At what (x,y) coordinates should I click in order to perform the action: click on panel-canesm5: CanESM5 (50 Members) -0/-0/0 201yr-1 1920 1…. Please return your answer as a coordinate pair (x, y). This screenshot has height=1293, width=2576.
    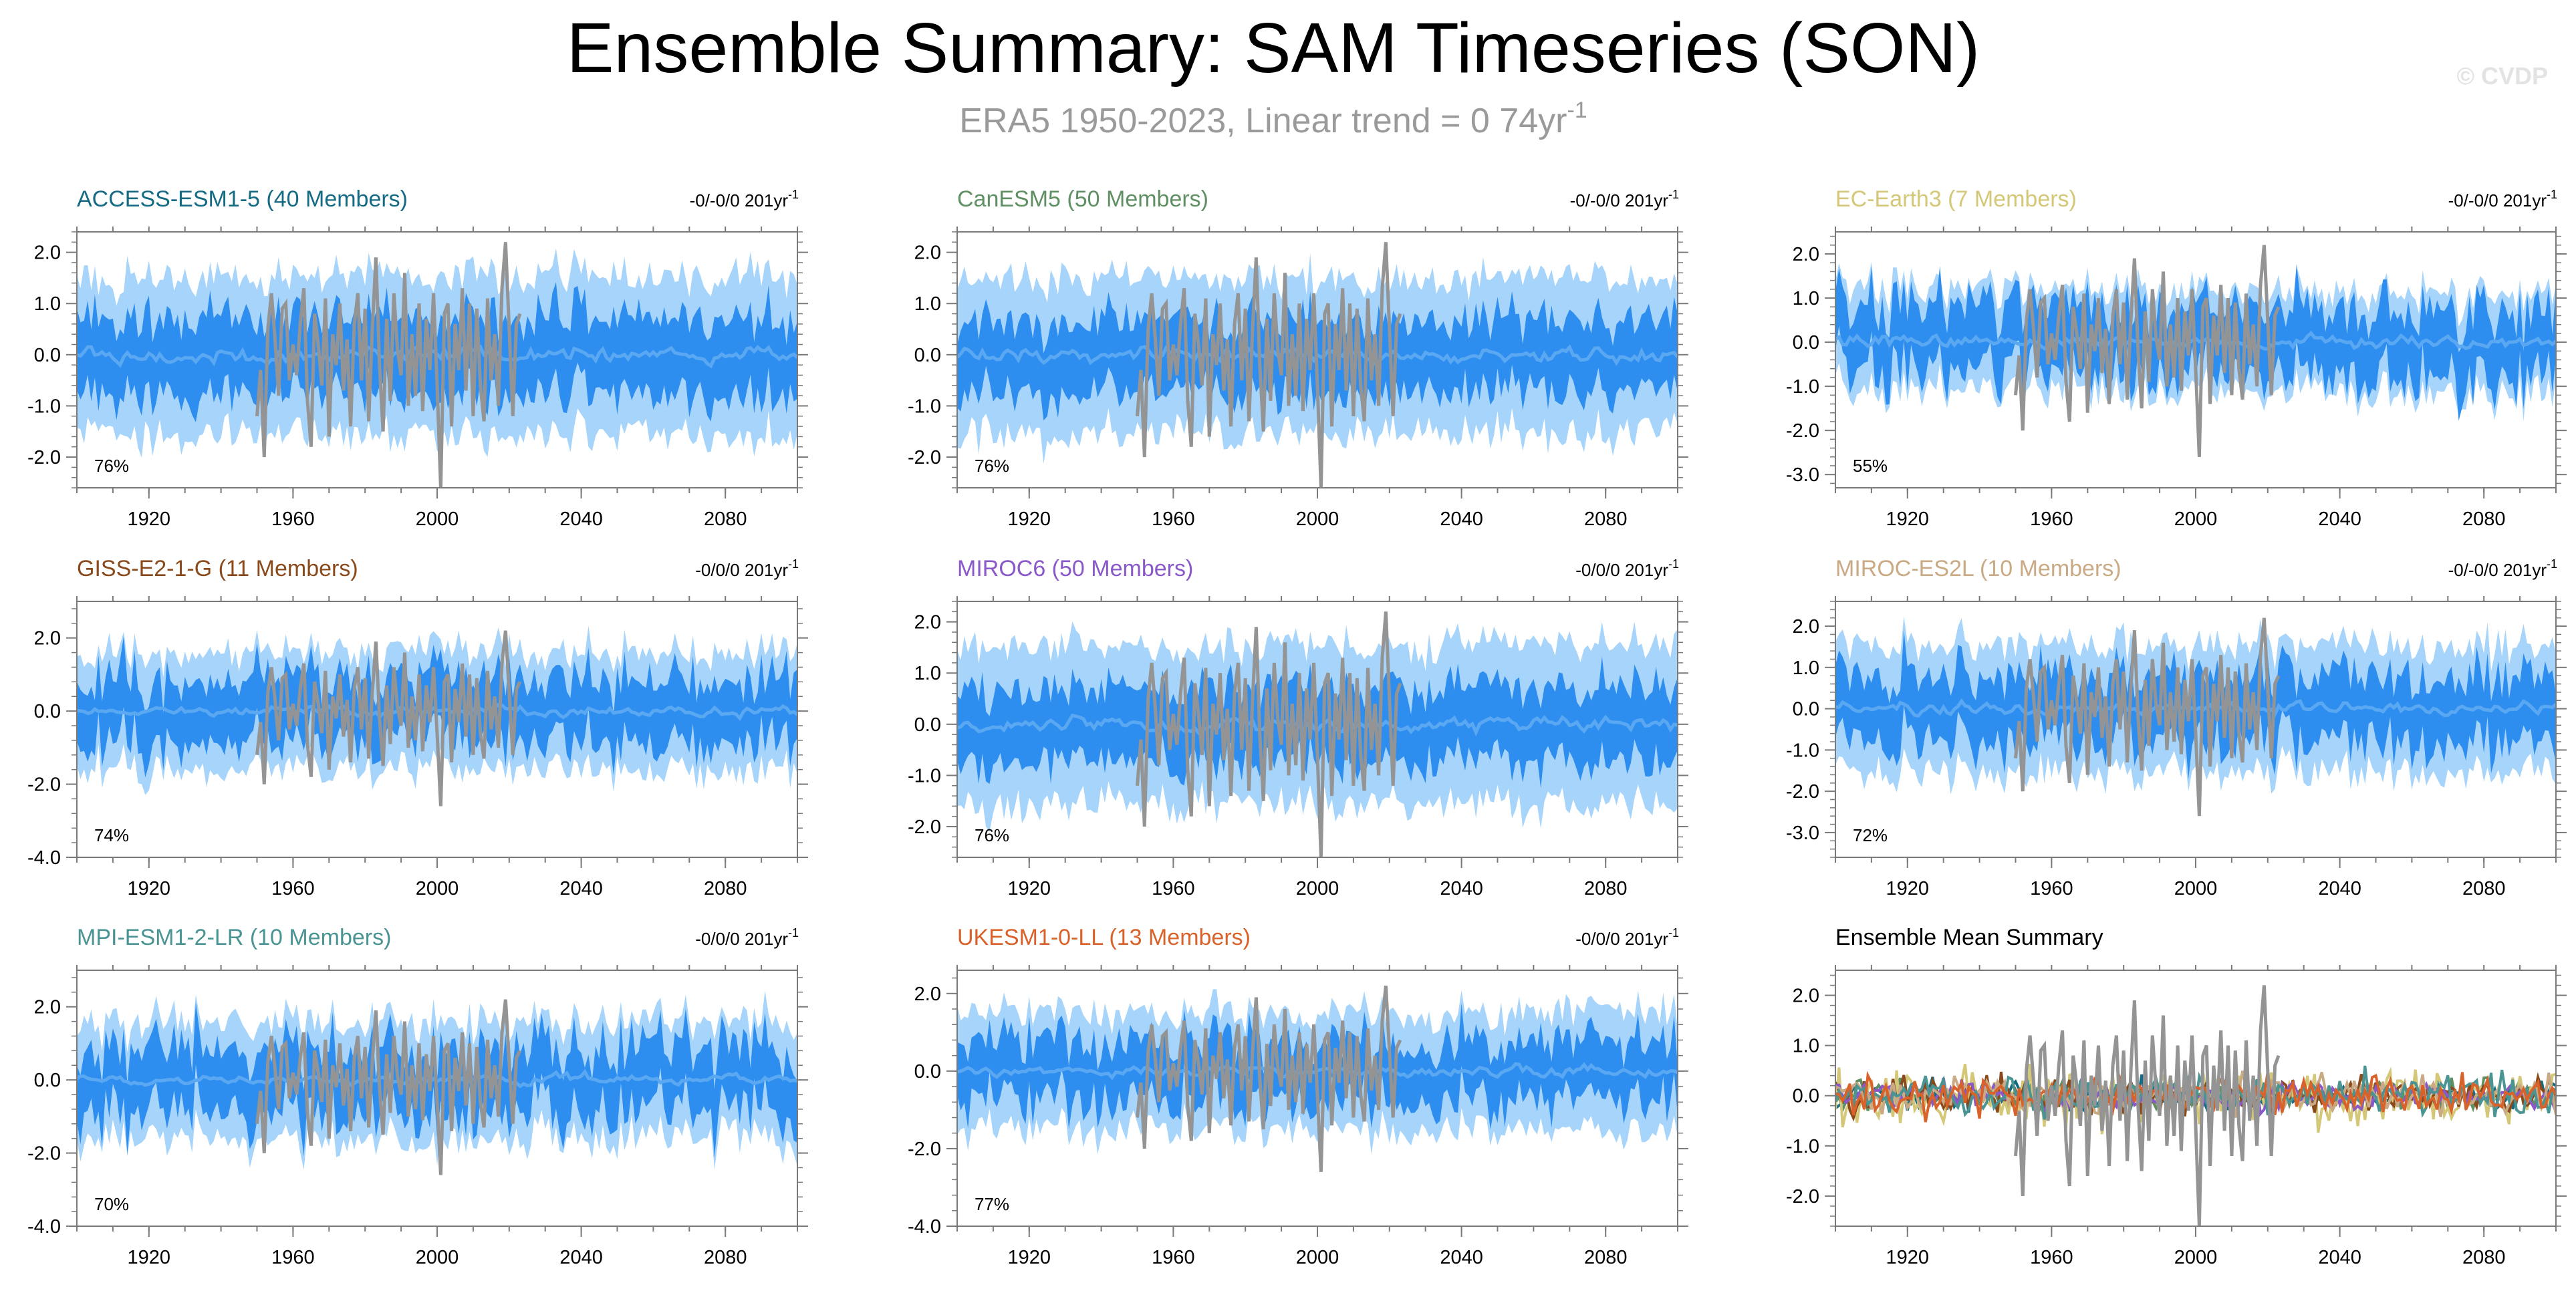
    Looking at the image, I should click on (1298, 358).